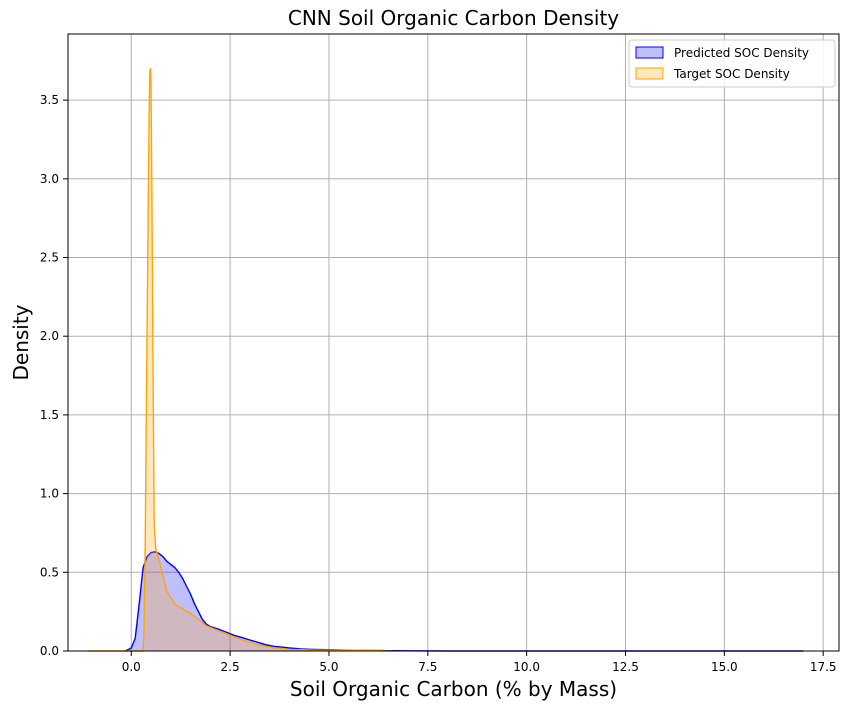  I want to click on x-tick-label: 5.0, so click(328, 667).